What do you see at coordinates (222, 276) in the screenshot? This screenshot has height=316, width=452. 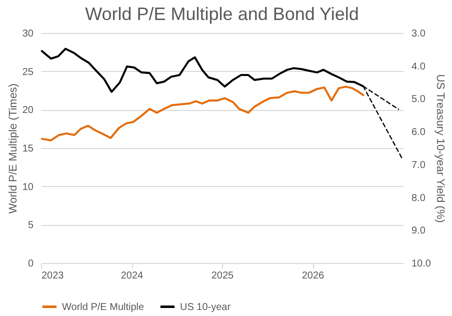 I see `x-tick-label: 2025` at bounding box center [222, 276].